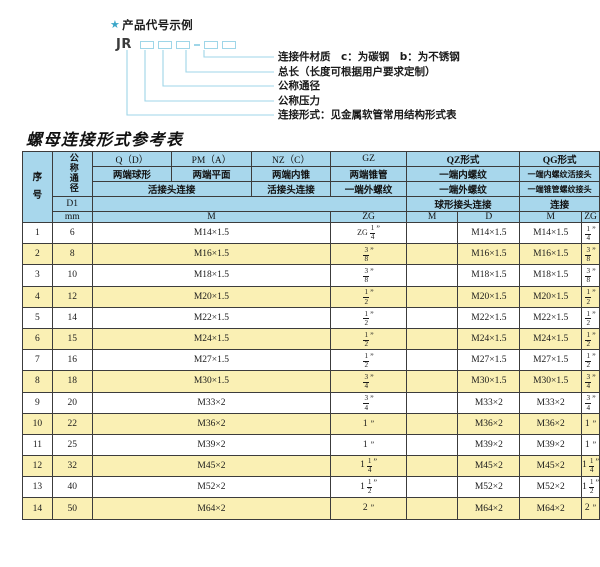 Image resolution: width=600 pixels, height=567 pixels. What do you see at coordinates (551, 360) in the screenshot?
I see `cell-qg-m: M27×1.5` at bounding box center [551, 360].